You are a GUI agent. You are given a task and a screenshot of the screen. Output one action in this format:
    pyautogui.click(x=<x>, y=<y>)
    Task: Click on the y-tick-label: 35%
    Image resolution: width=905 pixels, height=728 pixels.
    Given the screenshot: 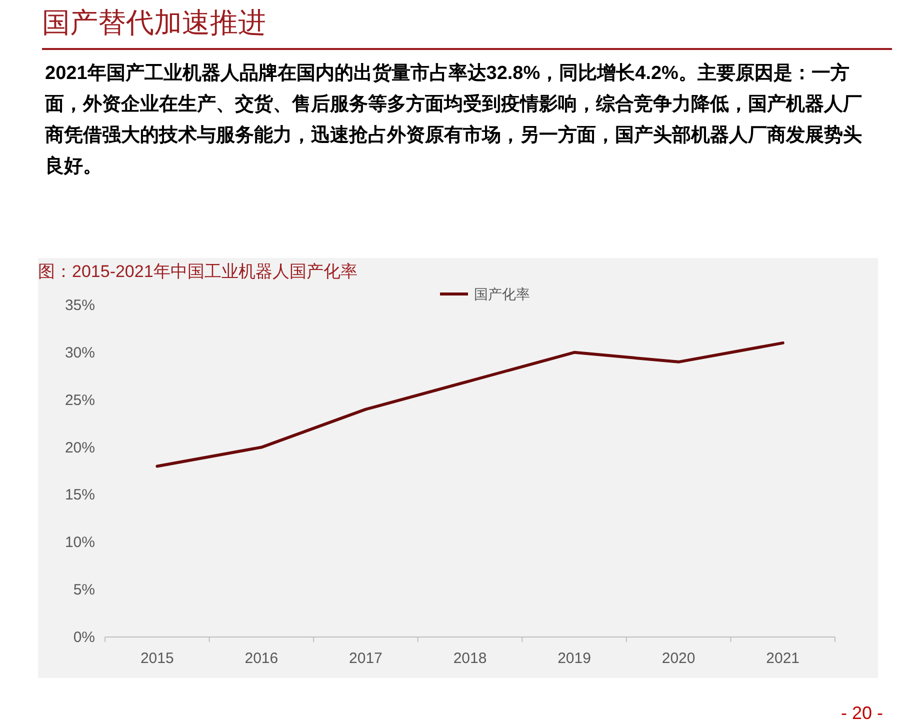 What is the action you would take?
    pyautogui.click(x=79, y=305)
    